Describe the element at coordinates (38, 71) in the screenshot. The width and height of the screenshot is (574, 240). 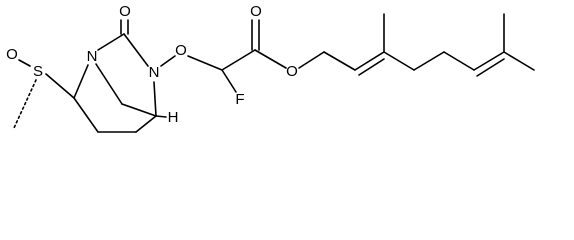
I see `atom-label: S` at that location.